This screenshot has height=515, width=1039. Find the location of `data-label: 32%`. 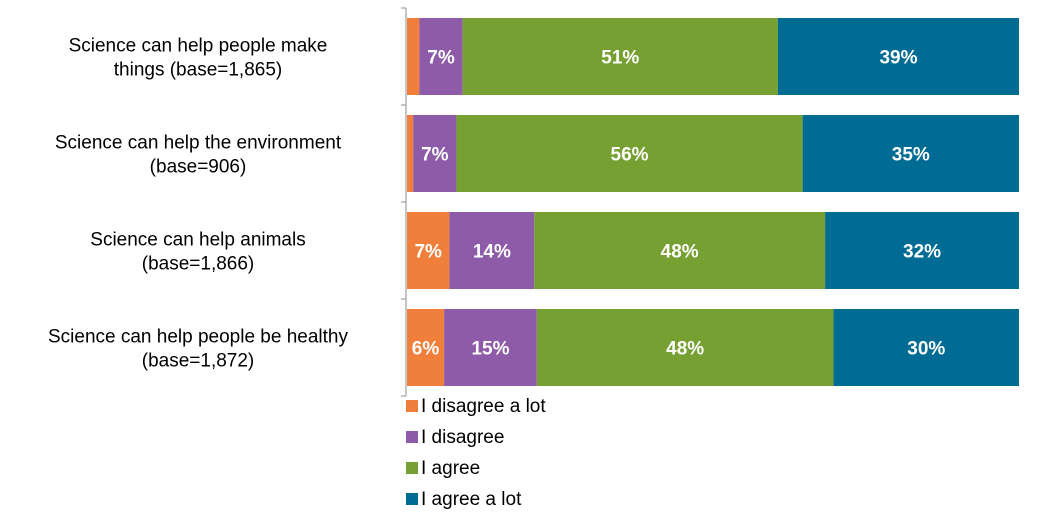

data-label: 32% is located at coordinates (922, 252).